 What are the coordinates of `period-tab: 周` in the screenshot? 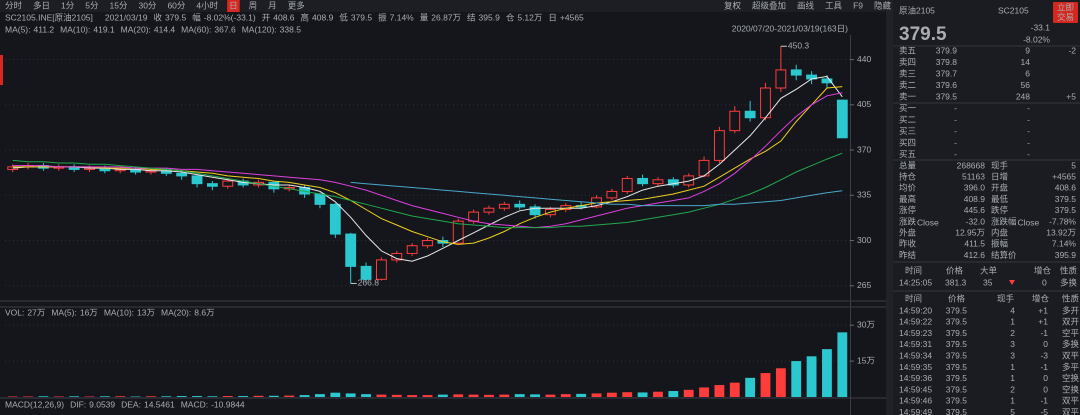 It's located at (253, 5).